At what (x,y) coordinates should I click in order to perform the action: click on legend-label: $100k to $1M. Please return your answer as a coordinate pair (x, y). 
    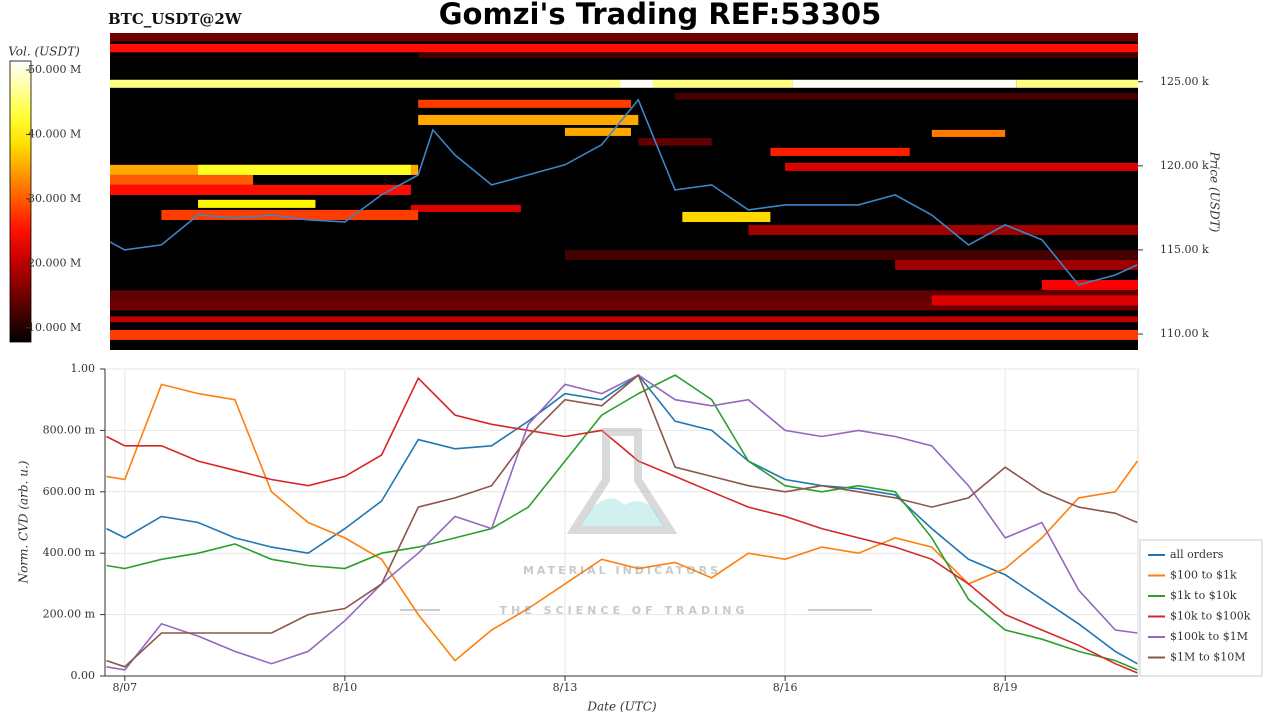
    Looking at the image, I should click on (1209, 636).